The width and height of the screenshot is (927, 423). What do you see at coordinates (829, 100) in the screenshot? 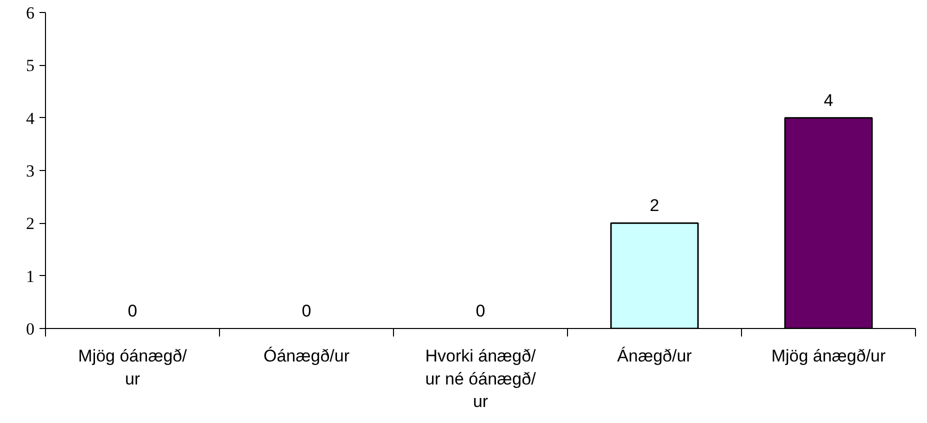
I see `data-label: 4` at bounding box center [829, 100].